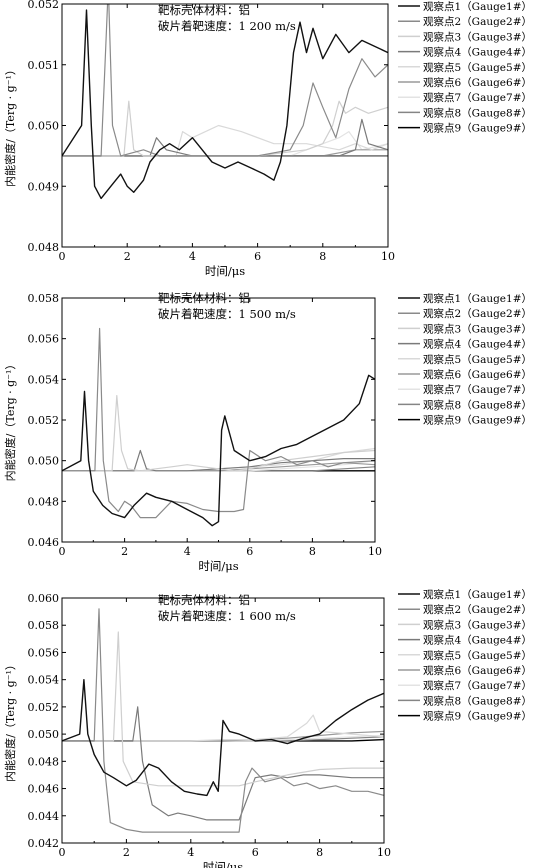 This screenshot has width=539, height=868. Describe the element at coordinates (44, 339) in the screenshot. I see `y-tick-label: 0.056` at that location.